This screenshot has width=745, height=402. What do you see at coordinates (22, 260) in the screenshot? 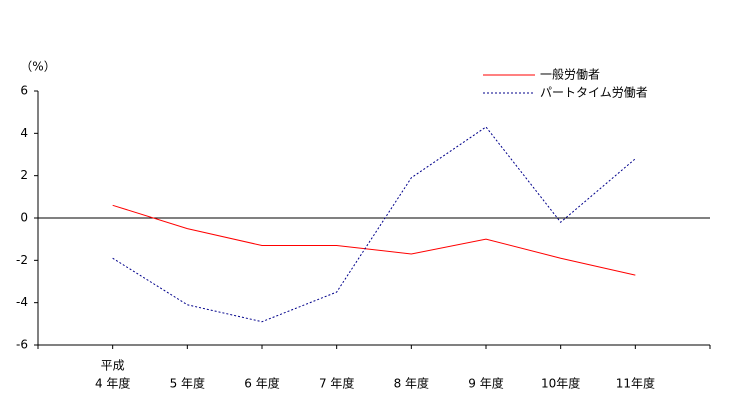
I see `y-tick-label: -2` at bounding box center [22, 260].